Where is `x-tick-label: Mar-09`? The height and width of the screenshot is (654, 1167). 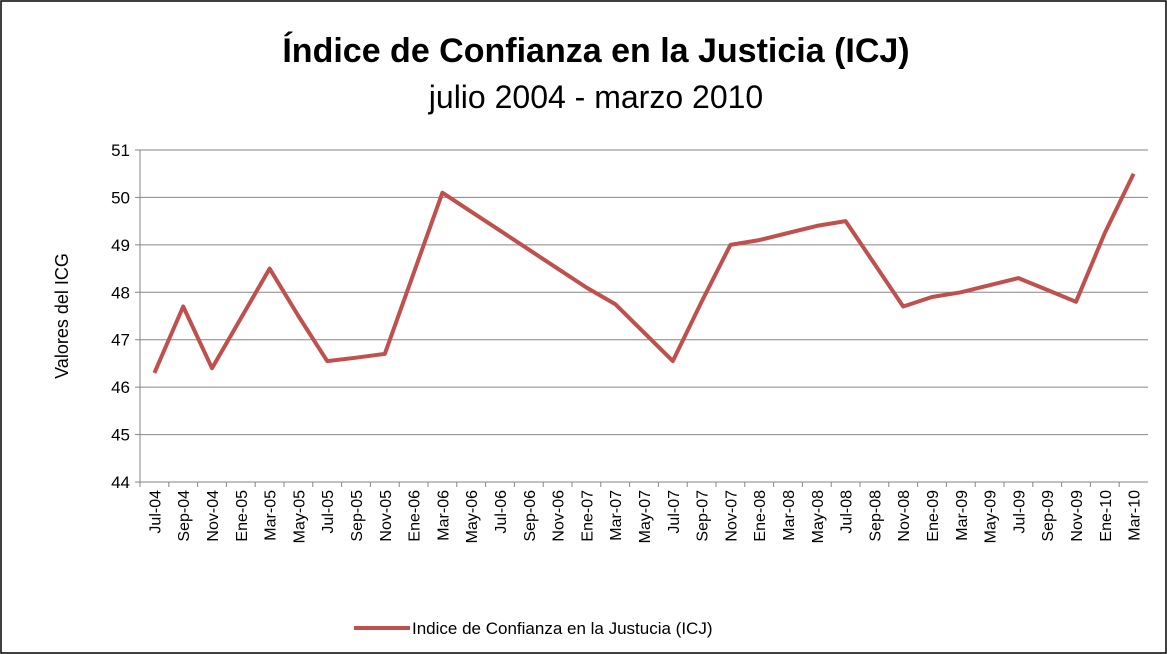
x-tick-label: Mar-09 is located at coordinates (962, 515).